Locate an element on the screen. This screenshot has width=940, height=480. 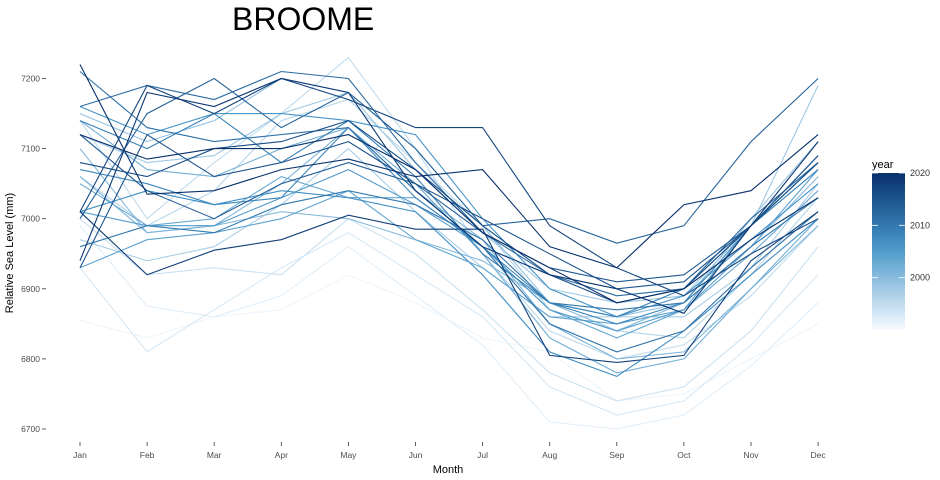
x-tick-label: Jun is located at coordinates (416, 455).